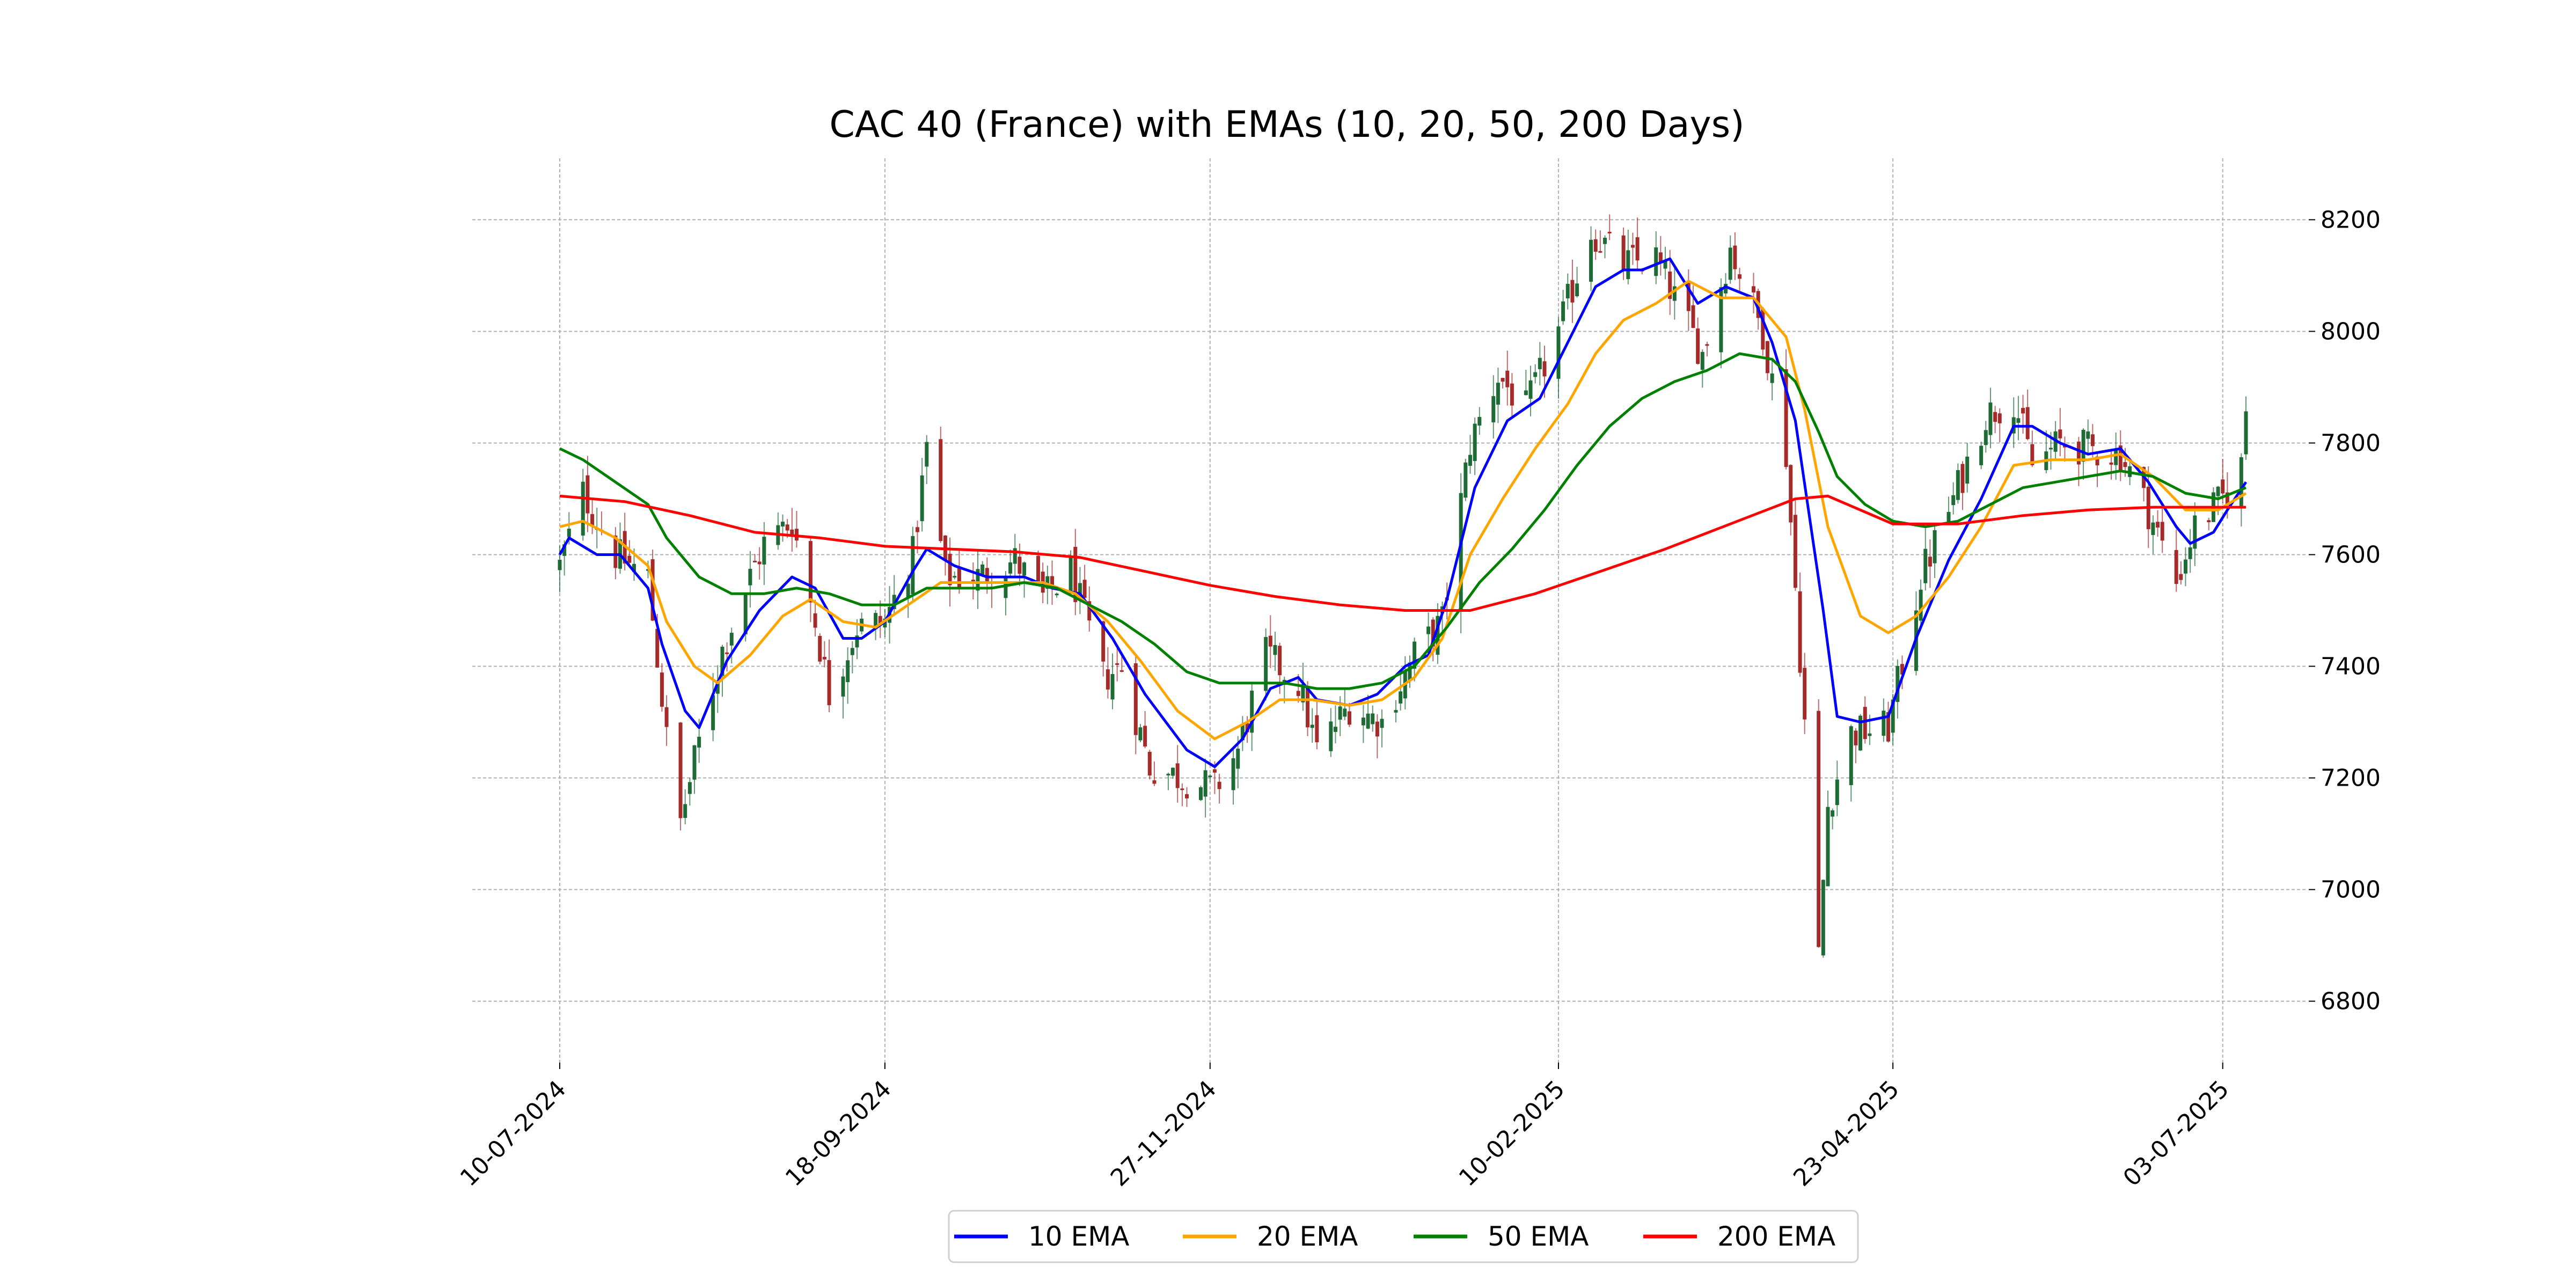 Image resolution: width=2576 pixels, height=1288 pixels. What do you see at coordinates (2351, 219) in the screenshot?
I see `y-tick-label: 8200` at bounding box center [2351, 219].